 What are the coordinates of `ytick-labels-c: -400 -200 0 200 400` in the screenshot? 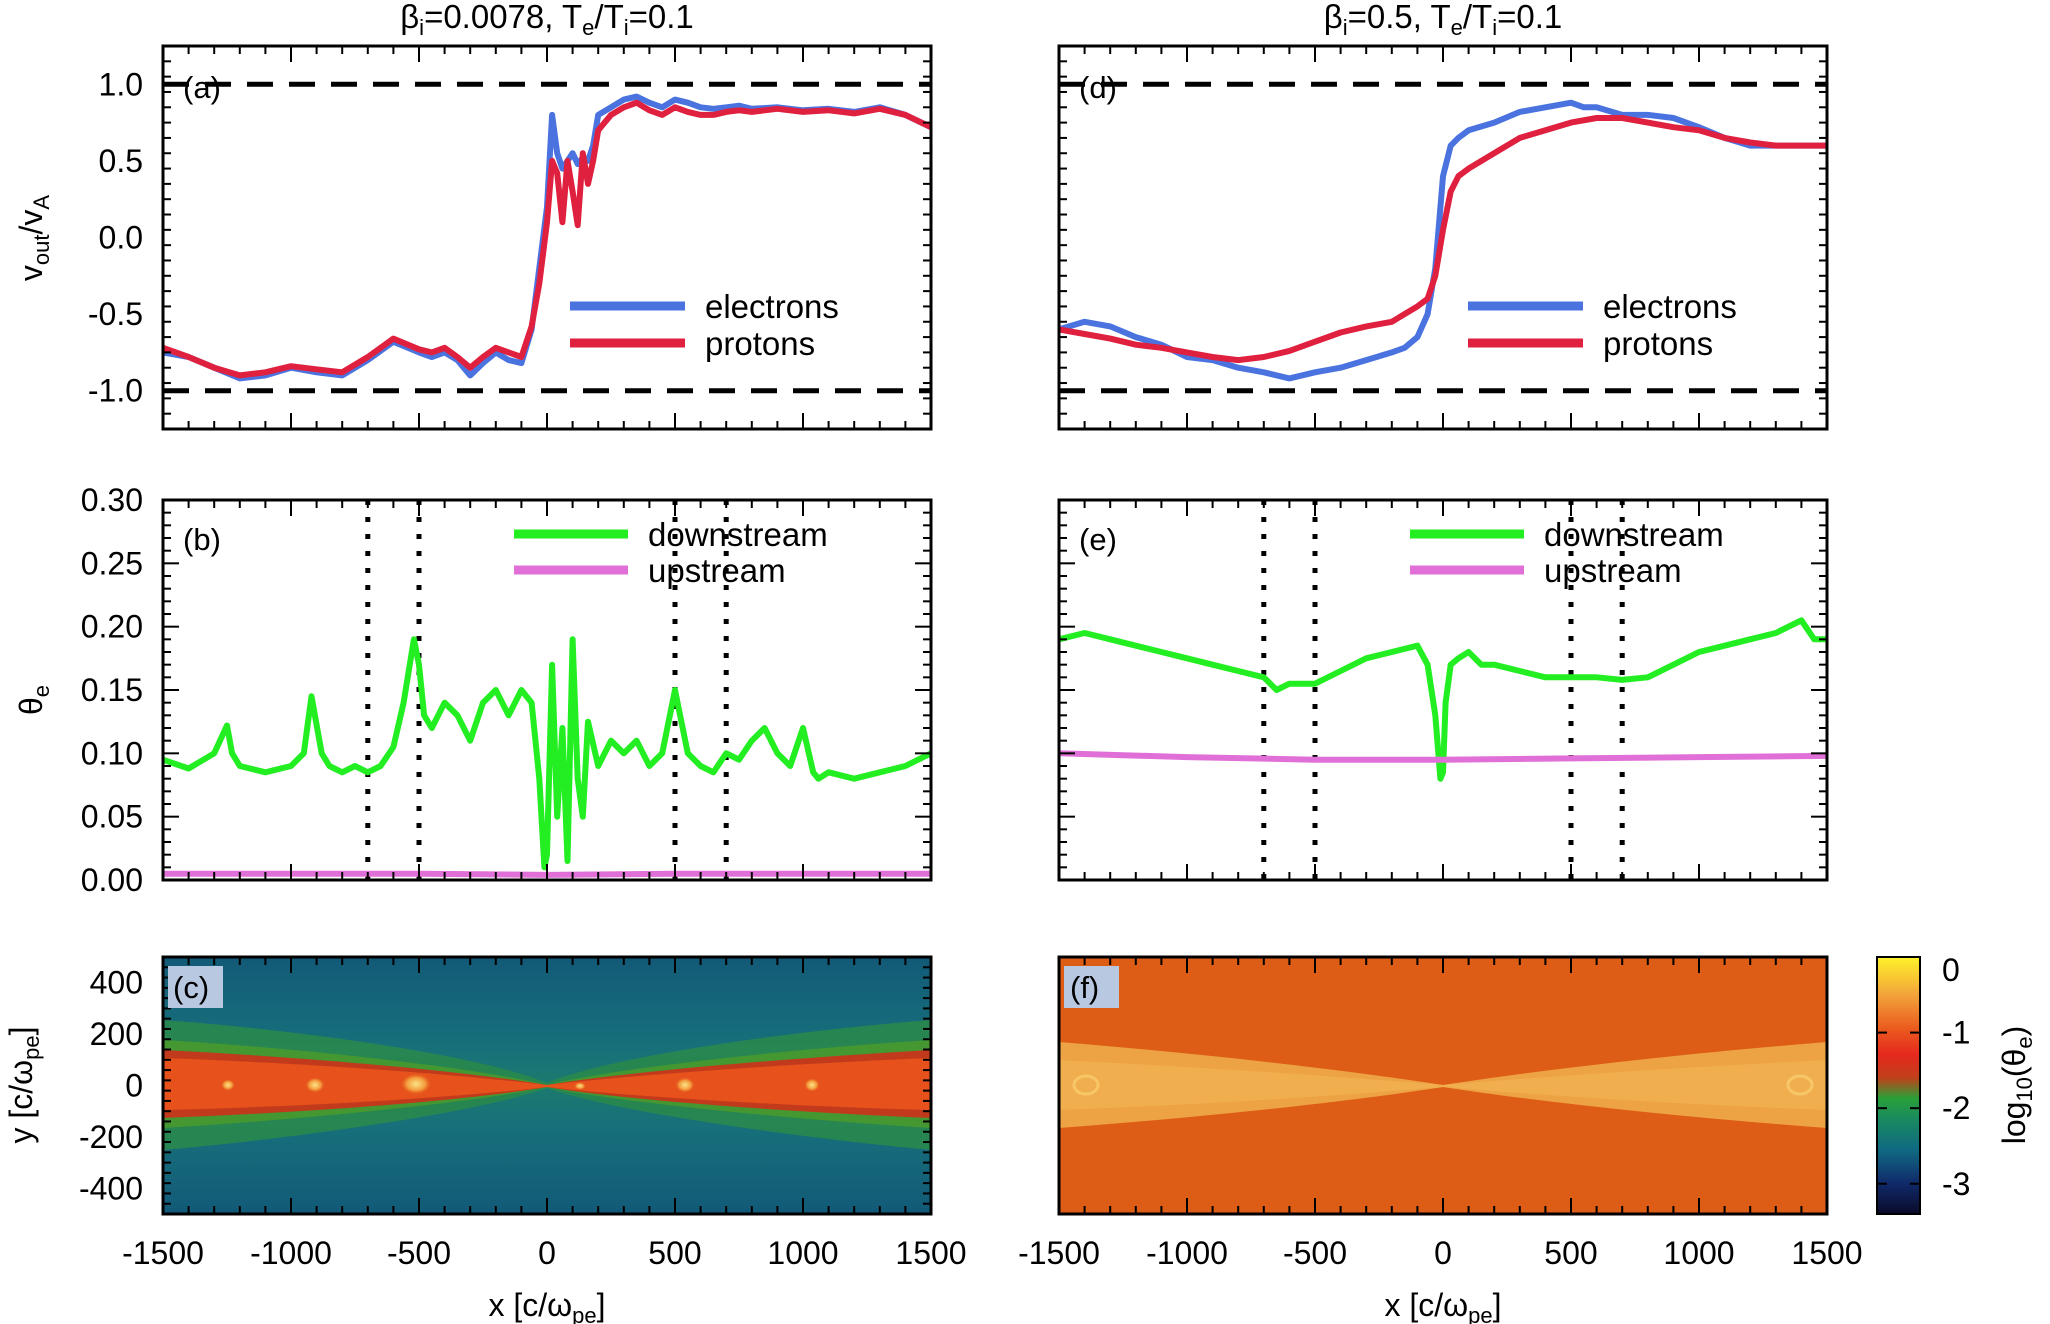 It's located at (111, 1086).